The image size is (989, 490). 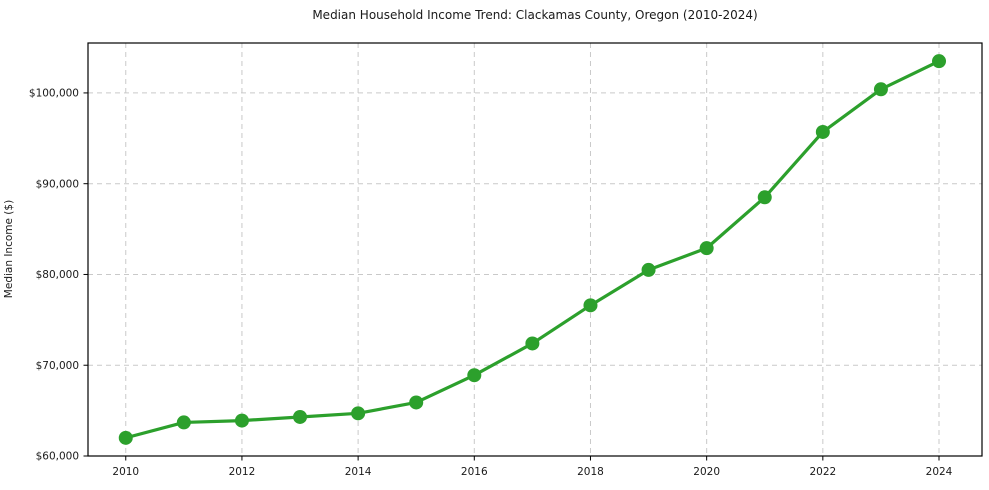 What do you see at coordinates (939, 472) in the screenshot?
I see `x-tick-label: 2024` at bounding box center [939, 472].